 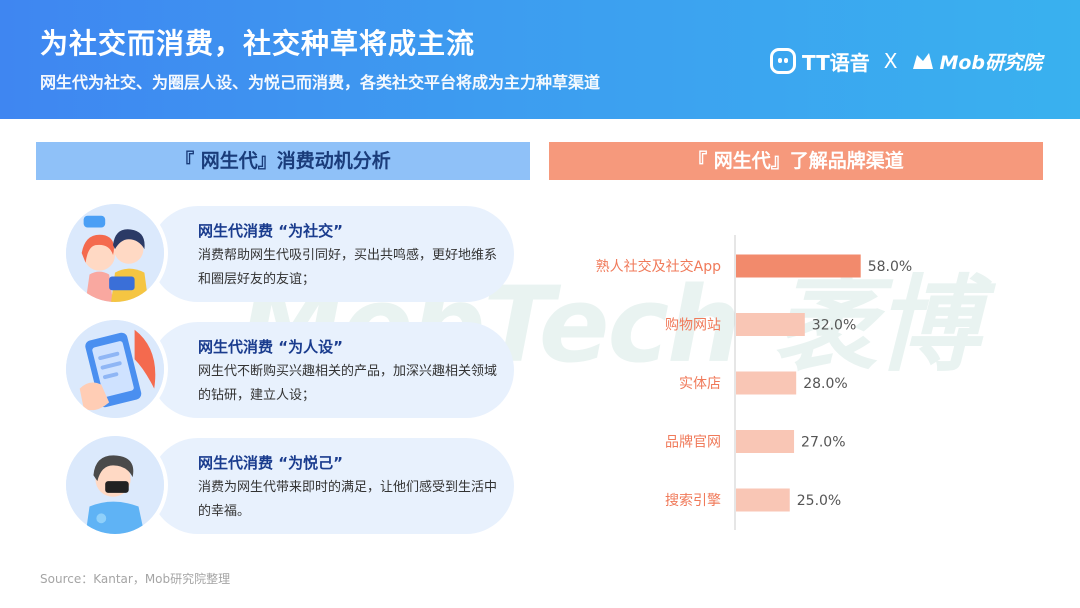 I want to click on left-panel-title: 『 网生代』消费动机分析, so click(x=283, y=161).